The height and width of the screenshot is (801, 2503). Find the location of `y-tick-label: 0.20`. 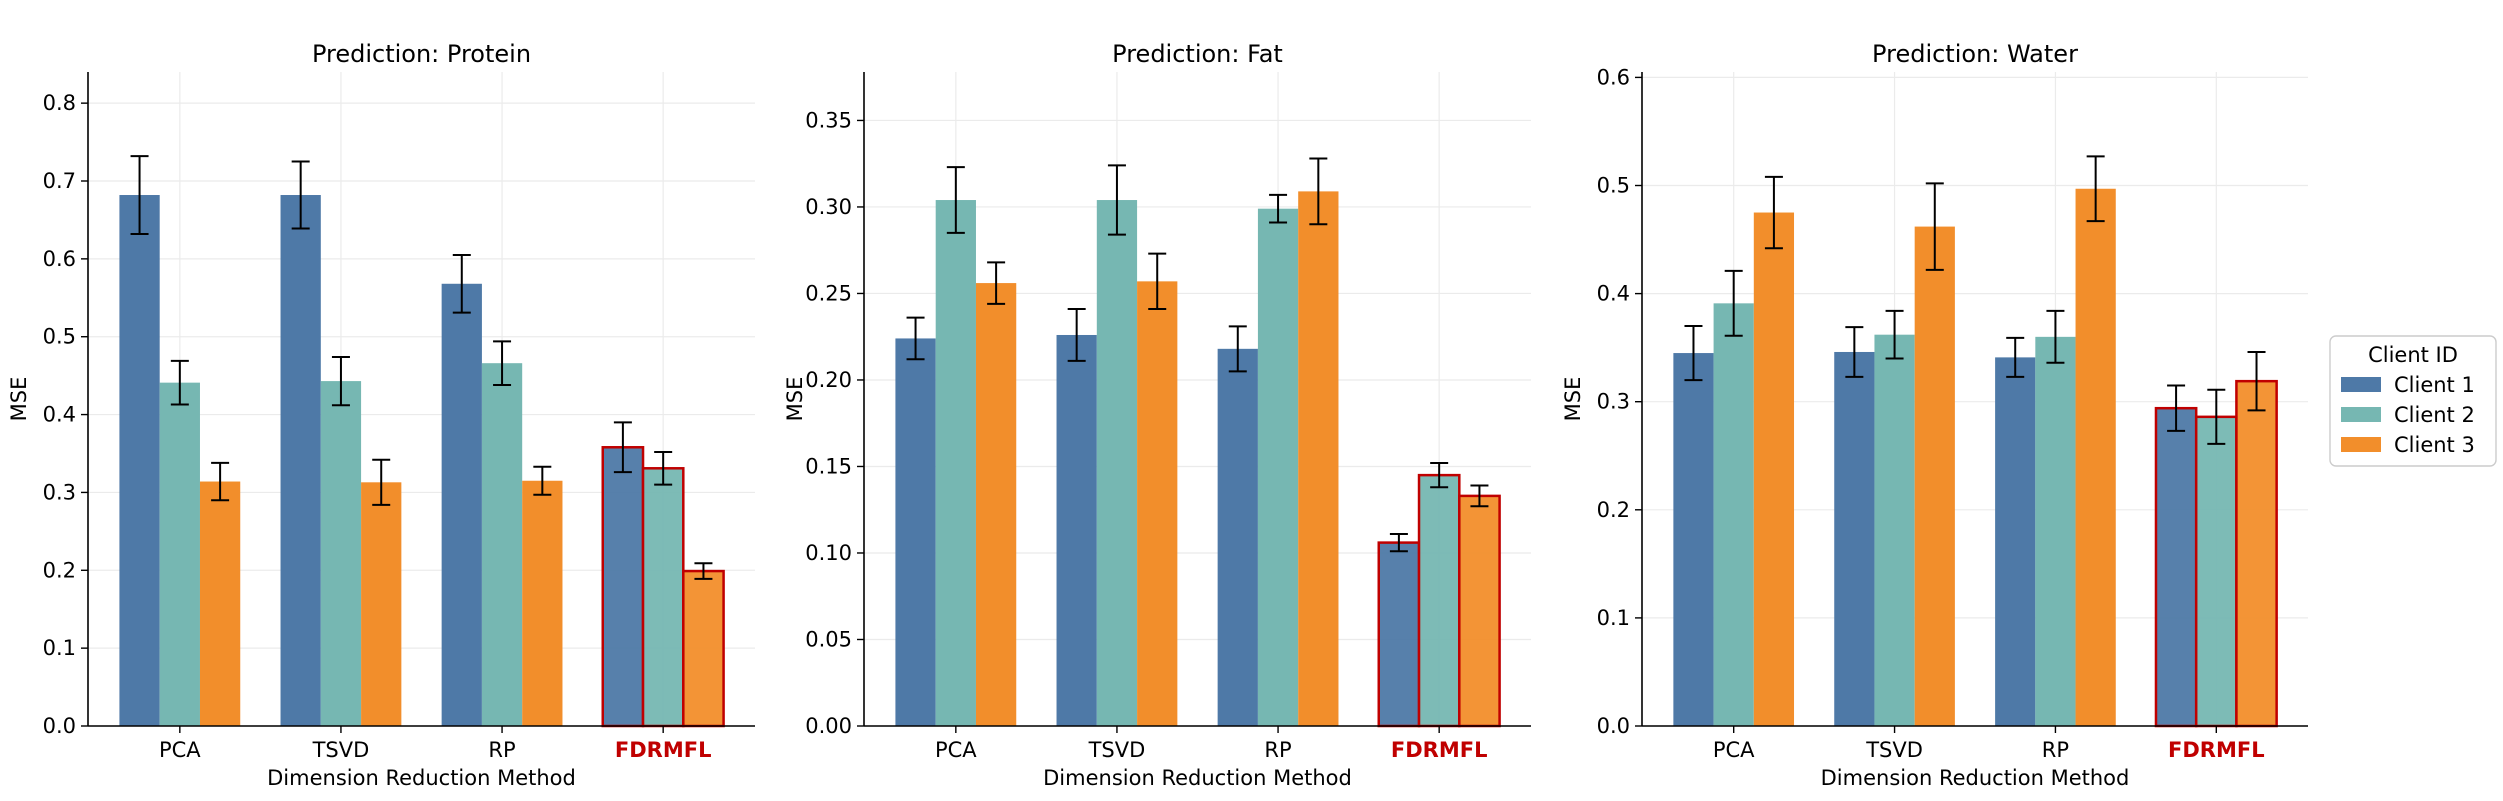

y-tick-label: 0.20 is located at coordinates (828, 380).